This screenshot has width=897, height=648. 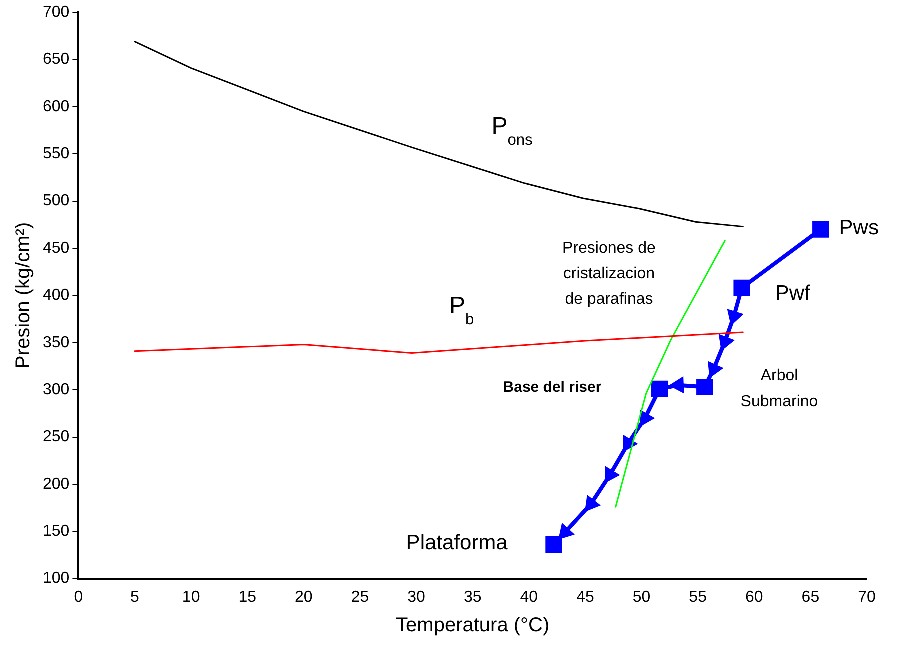 I want to click on annotation: Base del riser, so click(x=552, y=387).